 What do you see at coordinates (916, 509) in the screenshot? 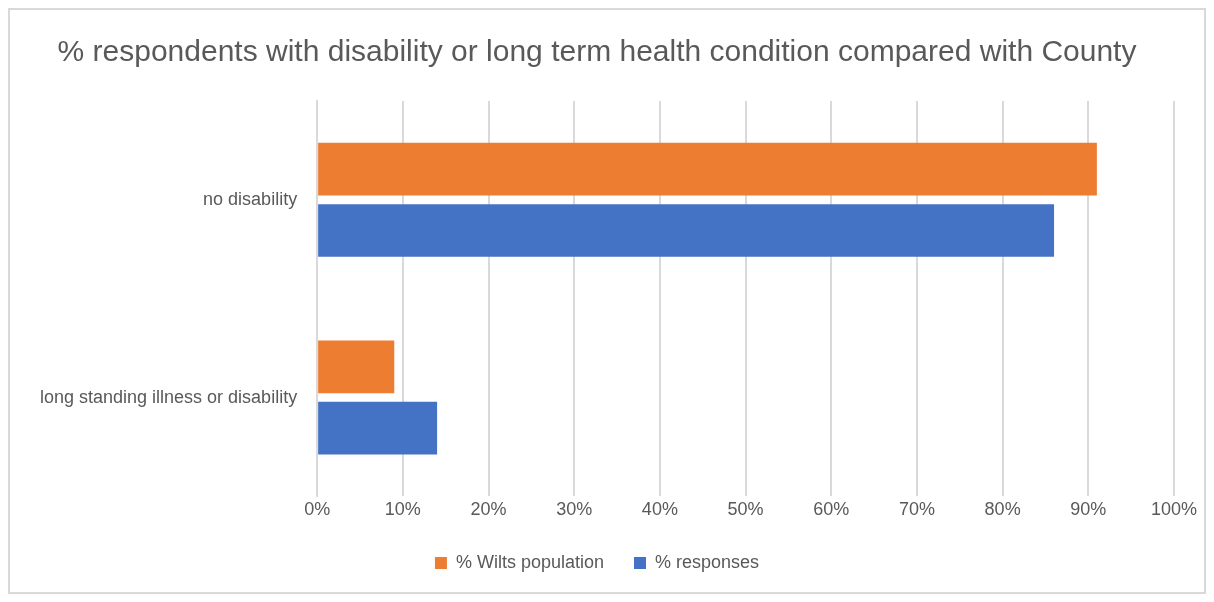
I see `x-tick-label: 70%` at bounding box center [916, 509].